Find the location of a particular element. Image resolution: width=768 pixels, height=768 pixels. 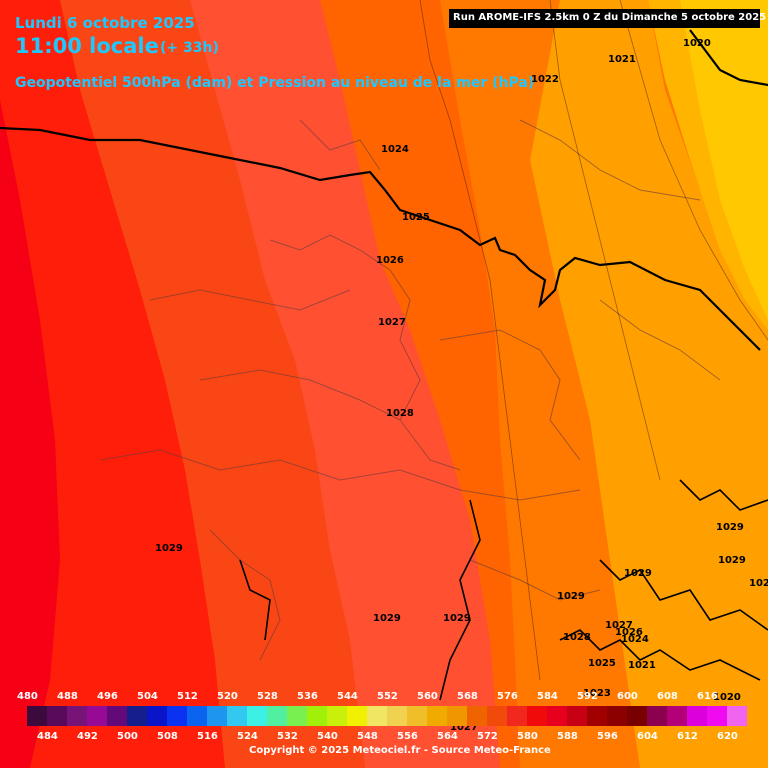

legend-top-label: 592 is located at coordinates (587, 696).